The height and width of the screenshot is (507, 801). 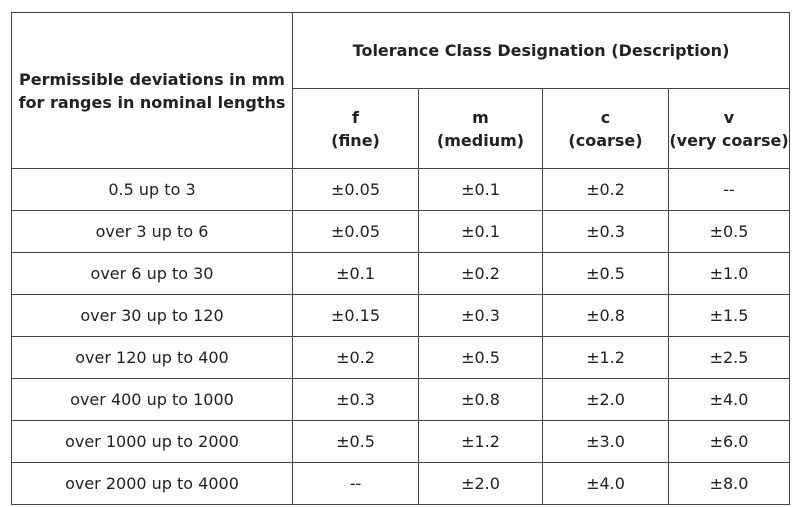 I want to click on class-code: c, so click(x=605, y=117).